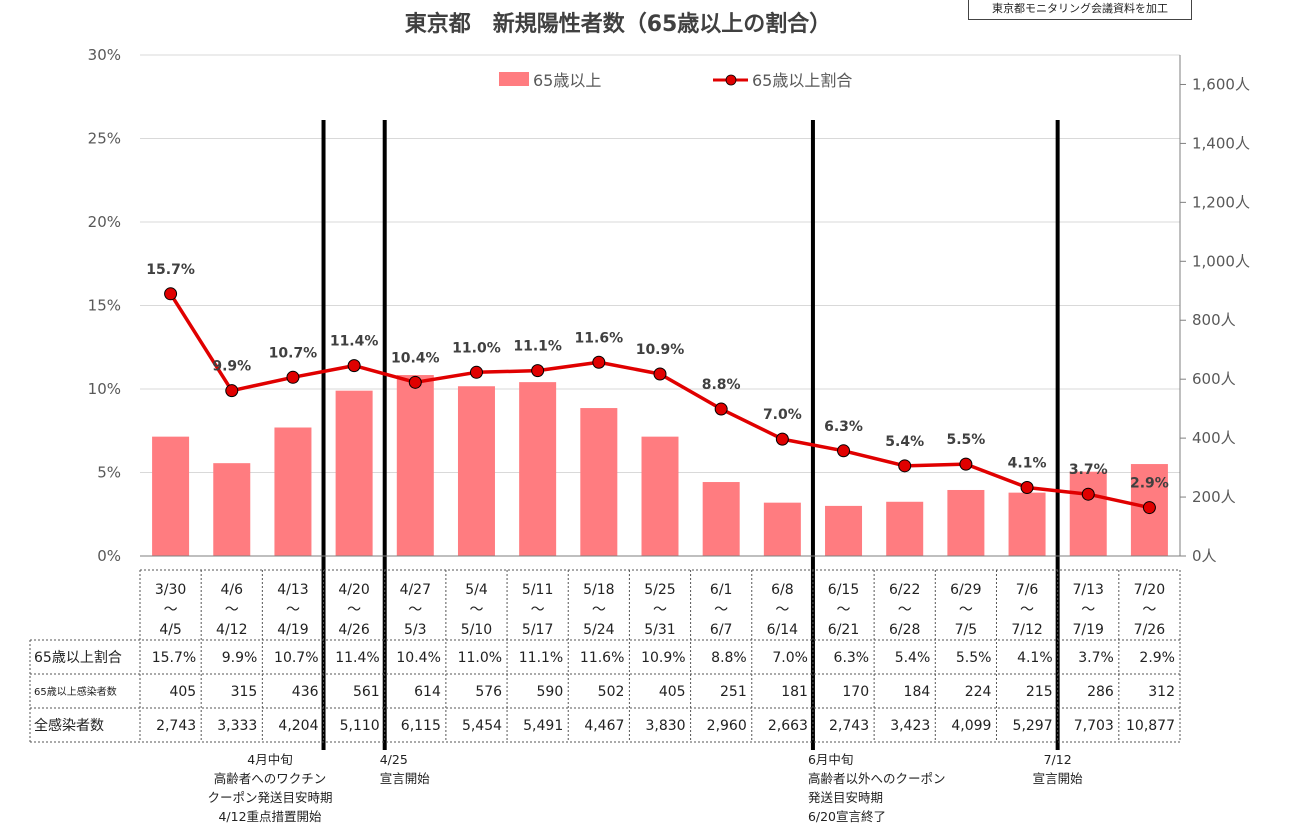  I want to click on left-tick-label: 25%, so click(104, 139).